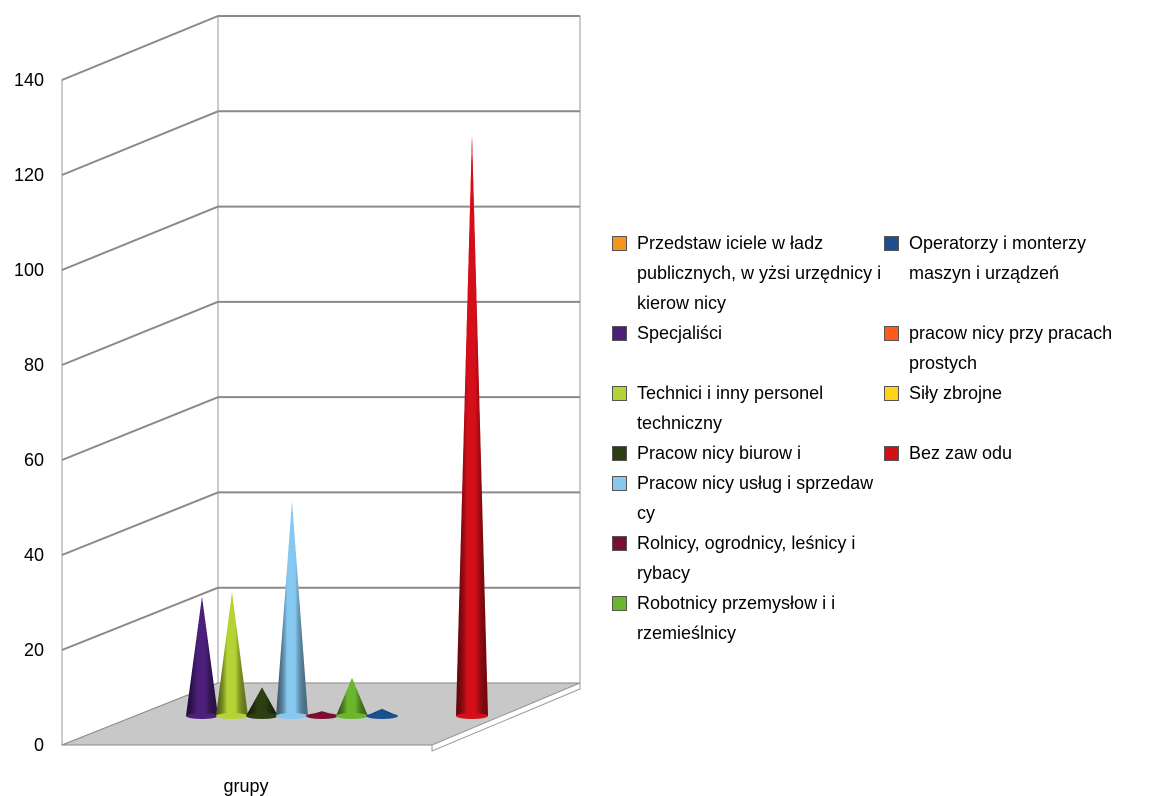  I want to click on y-tick-label: 0, so click(39, 745).